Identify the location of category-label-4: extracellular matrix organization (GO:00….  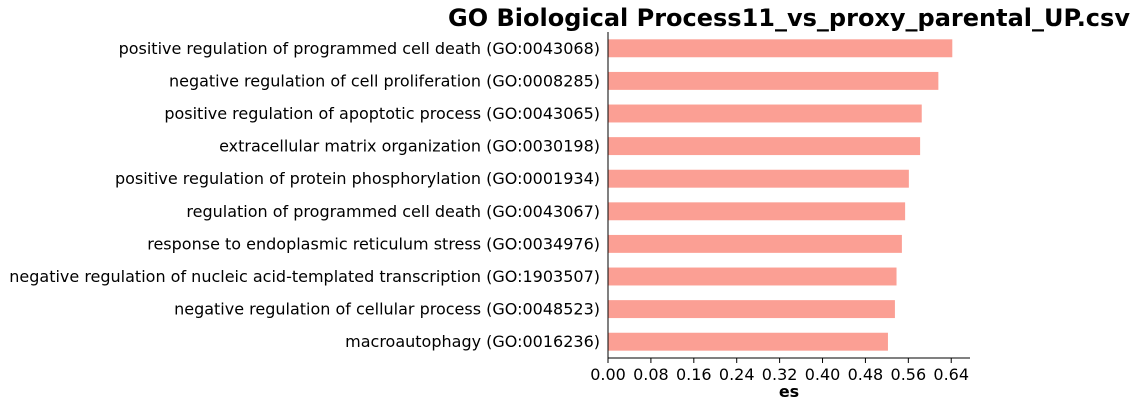
(409, 146).